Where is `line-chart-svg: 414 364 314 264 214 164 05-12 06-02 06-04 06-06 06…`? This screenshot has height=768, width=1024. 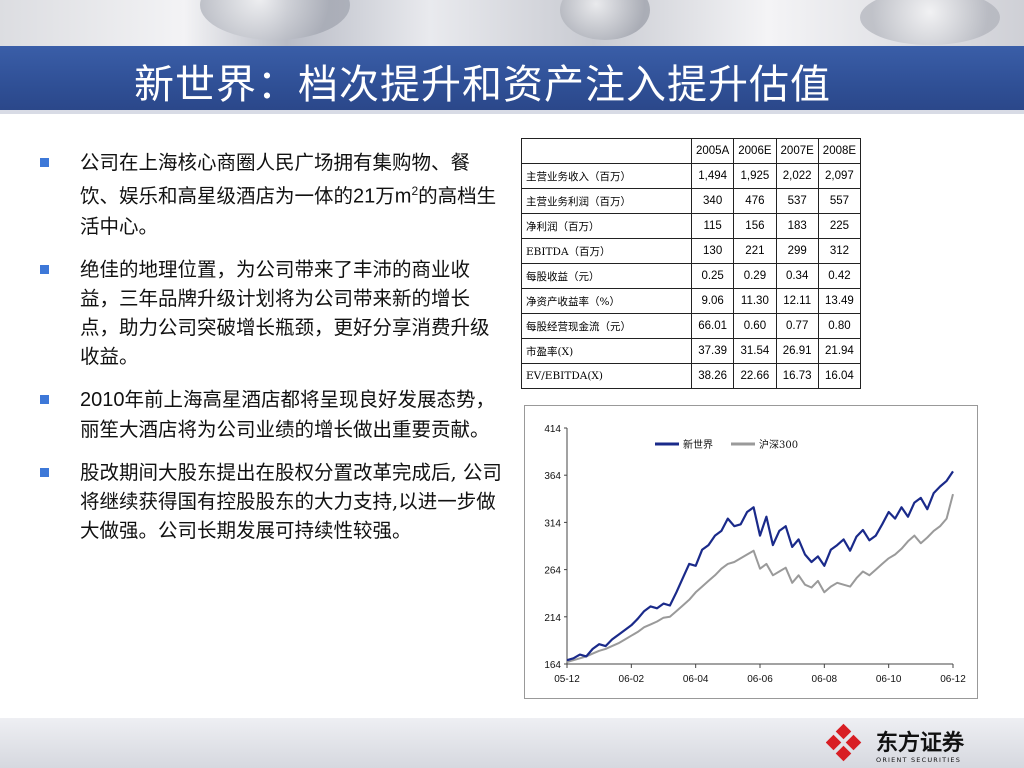 line-chart-svg: 414 364 314 264 214 164 05-12 06-02 06-04 06-06 06… is located at coordinates (755, 554).